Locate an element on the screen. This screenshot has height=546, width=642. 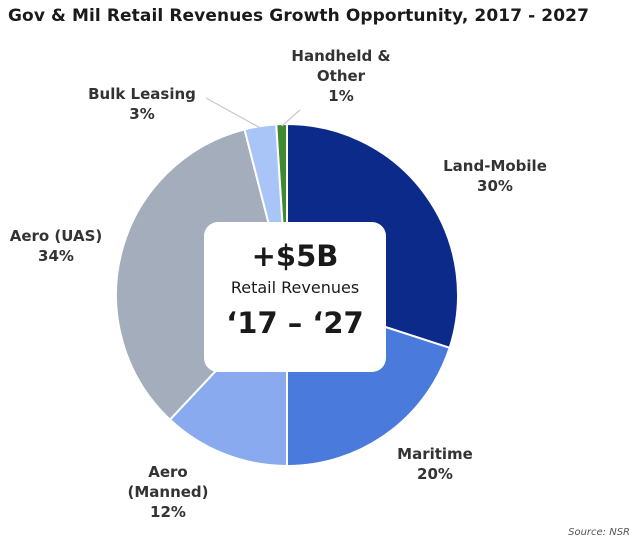
label-aero-uas: Aero (UAS) 34% is located at coordinates (56, 246).